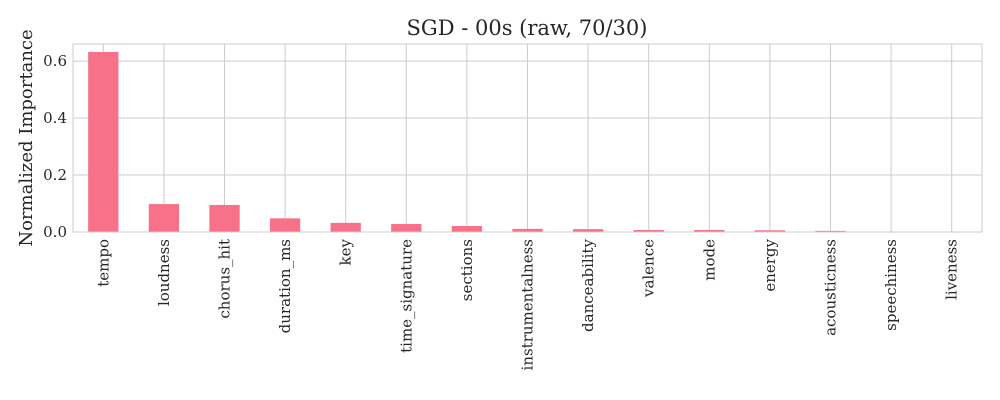 This screenshot has height=400, width=1000. Describe the element at coordinates (831, 287) in the screenshot. I see `x-tick-label-acousticness: acousticness` at that location.